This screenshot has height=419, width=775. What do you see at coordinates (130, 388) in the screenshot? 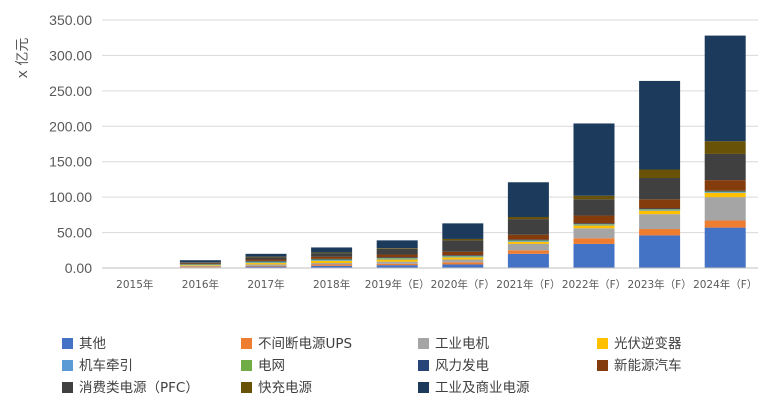
I see `legend-item: 消费类电源（PFC）` at bounding box center [130, 388].